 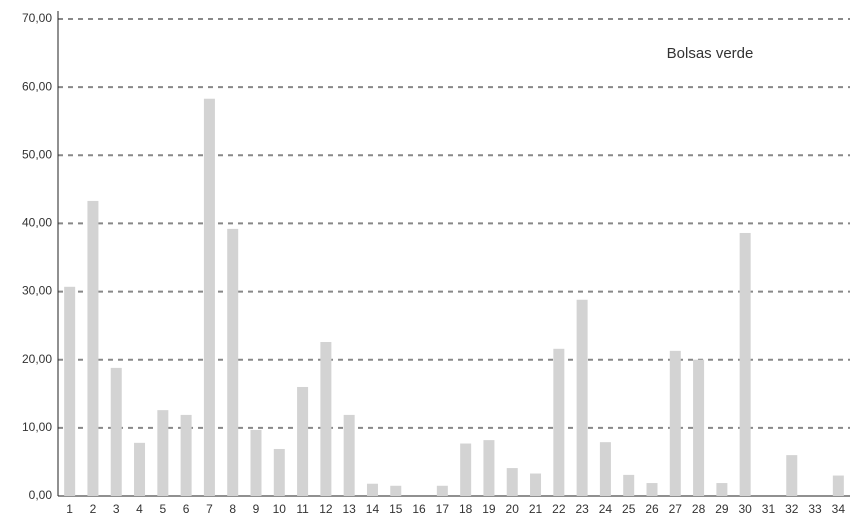 What do you see at coordinates (536, 509) in the screenshot?
I see `x-tick-label: 21` at bounding box center [536, 509].